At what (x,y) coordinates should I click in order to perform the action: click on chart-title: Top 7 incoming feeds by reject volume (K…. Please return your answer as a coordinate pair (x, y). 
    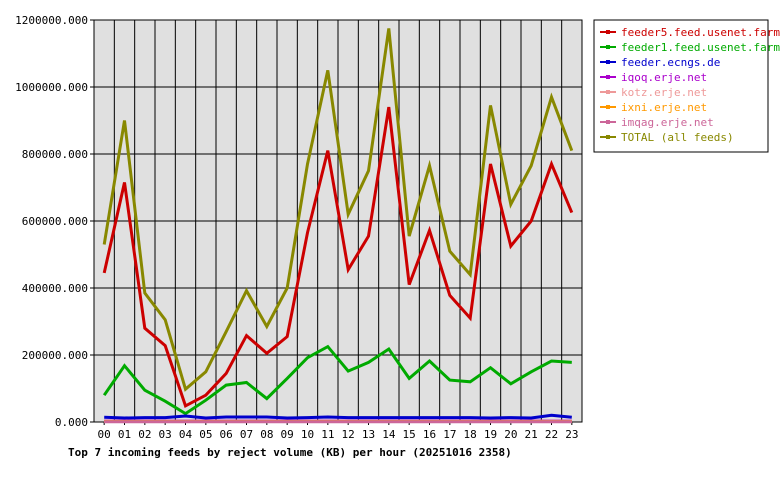
    Looking at the image, I should click on (290, 452).